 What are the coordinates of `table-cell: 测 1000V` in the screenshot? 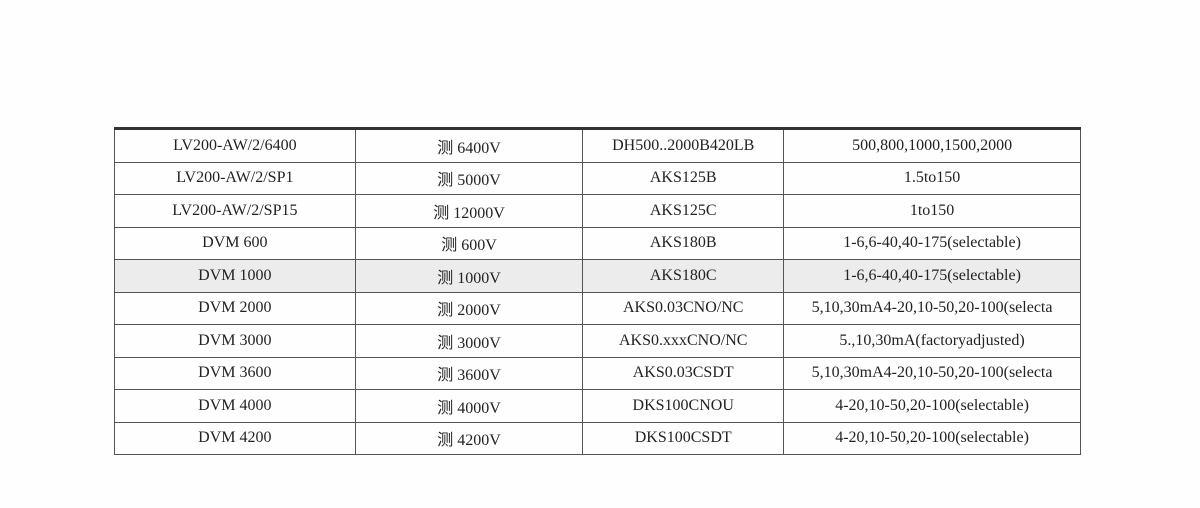 It's located at (469, 276).